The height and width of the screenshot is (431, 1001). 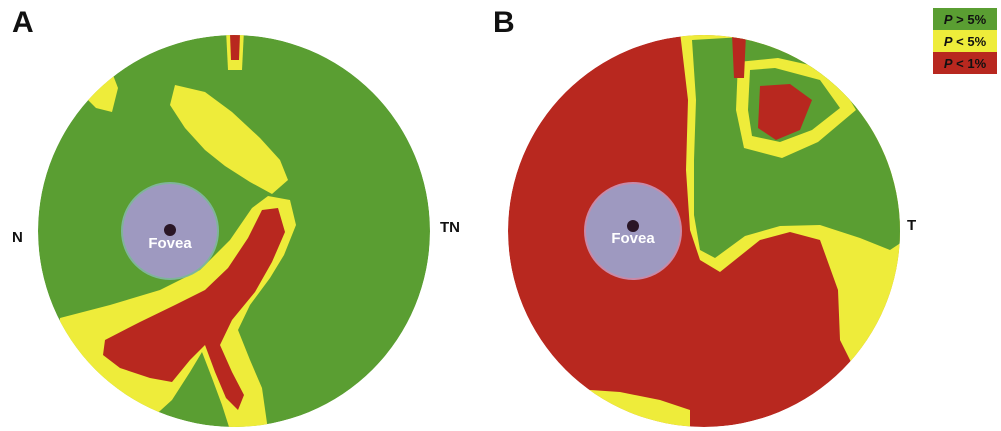 I want to click on legend-label: P > 5%, so click(x=965, y=19).